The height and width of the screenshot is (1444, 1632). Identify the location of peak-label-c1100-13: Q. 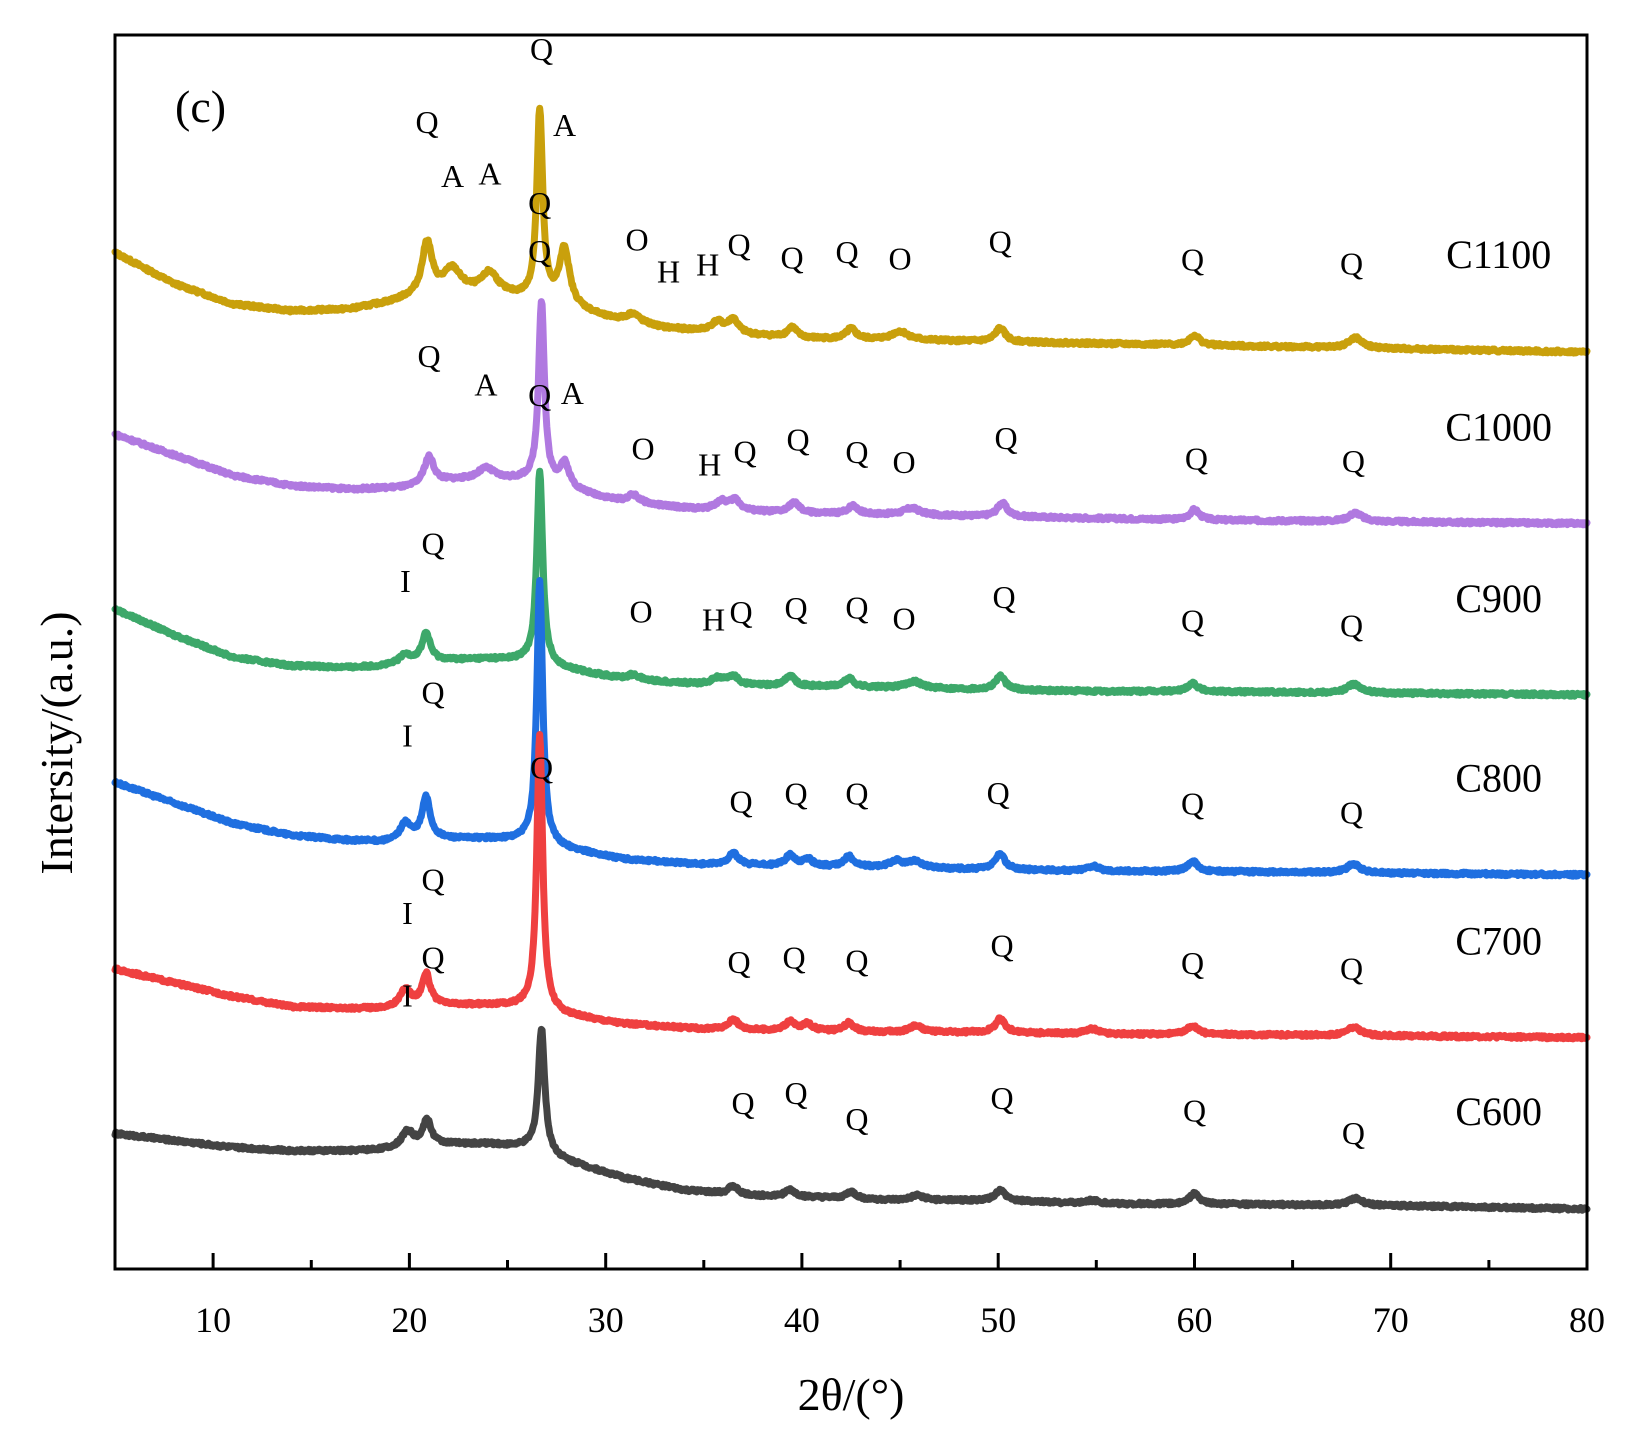
(1192, 260).